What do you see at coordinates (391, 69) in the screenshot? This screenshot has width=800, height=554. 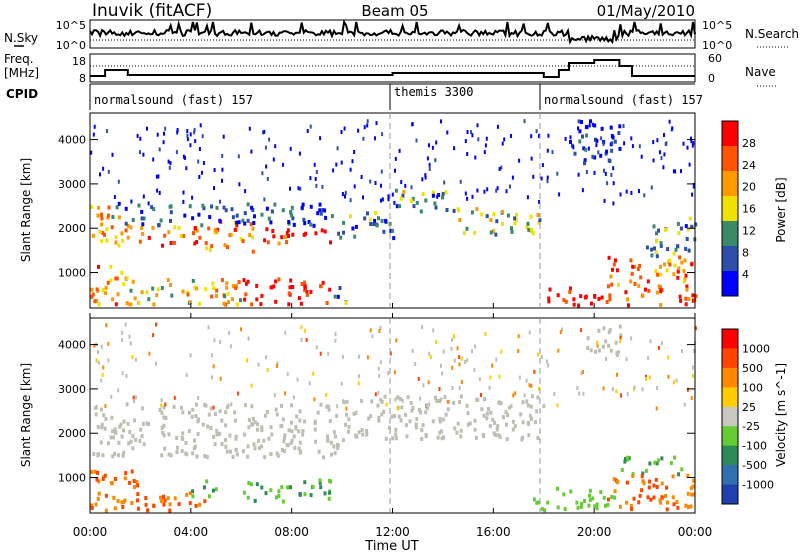 I see `freq-panel: Freq. [MHz] 18 8 60 0 Nave` at bounding box center [391, 69].